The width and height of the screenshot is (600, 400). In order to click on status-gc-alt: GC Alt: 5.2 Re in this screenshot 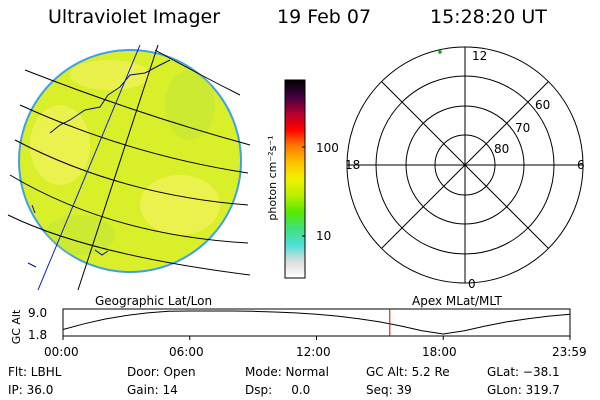, I will do `click(408, 372)`.